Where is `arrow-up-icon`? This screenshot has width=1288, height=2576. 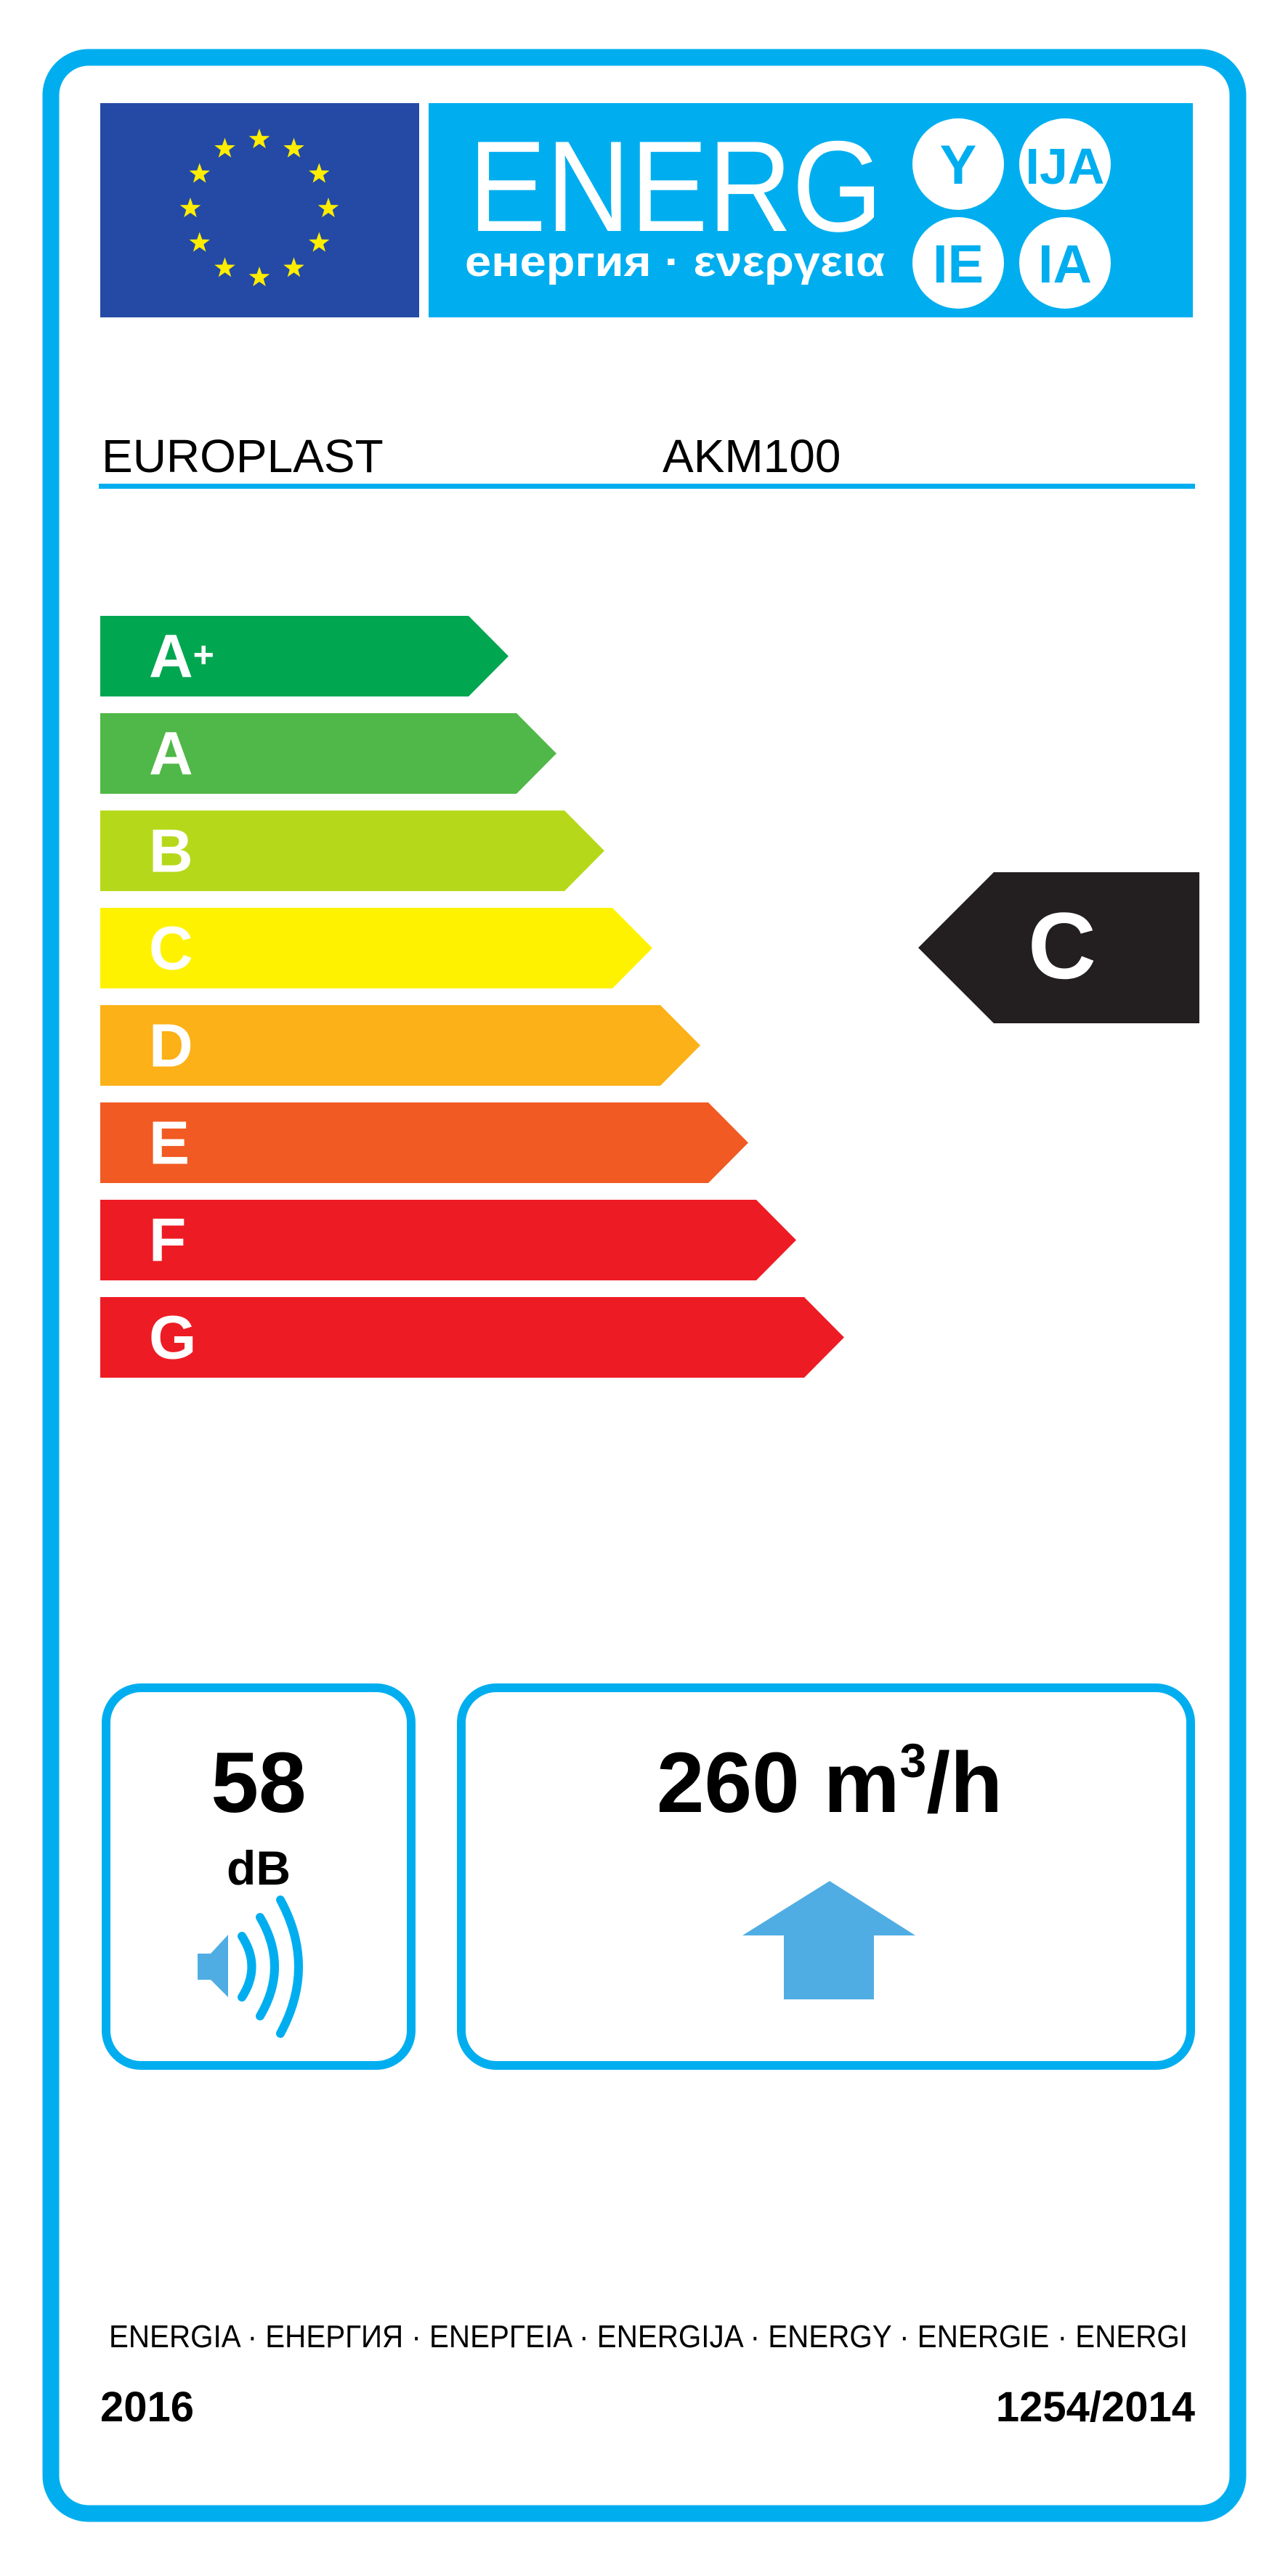
arrow-up-icon is located at coordinates (829, 1940).